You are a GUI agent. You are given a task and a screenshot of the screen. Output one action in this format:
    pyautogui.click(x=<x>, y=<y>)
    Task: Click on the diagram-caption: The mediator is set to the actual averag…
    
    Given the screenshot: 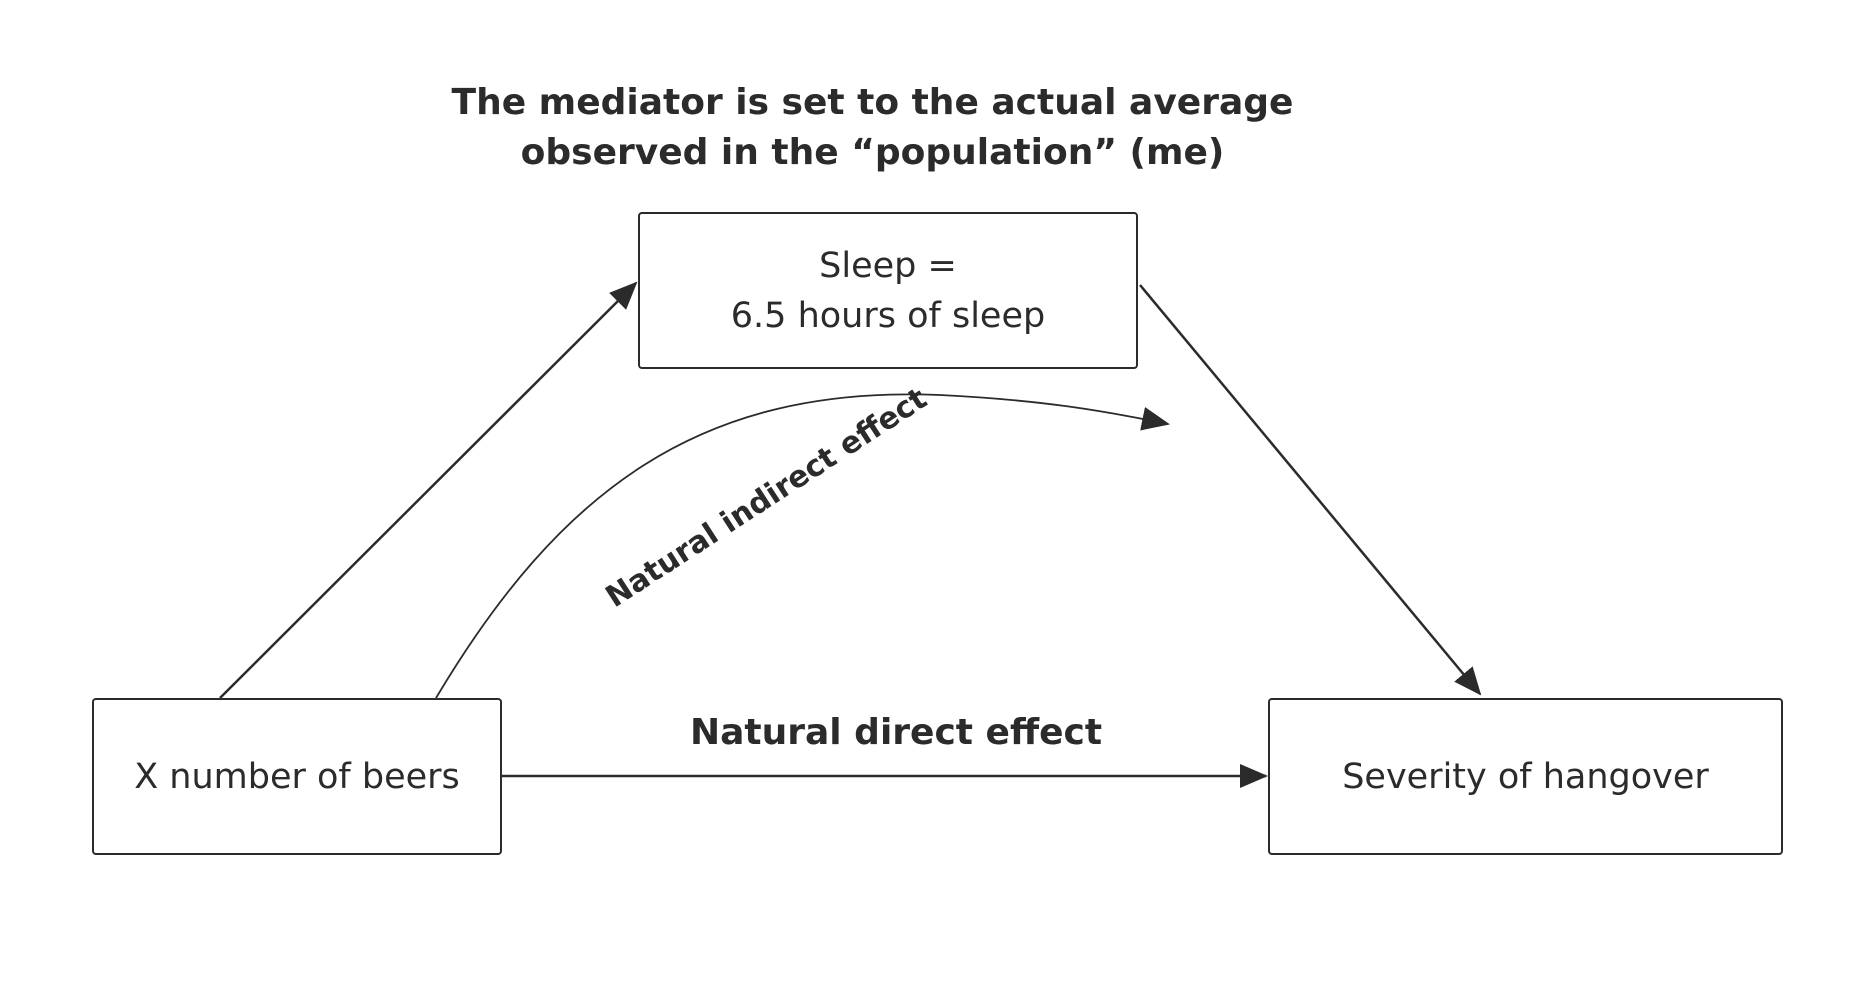 What is the action you would take?
    pyautogui.click(x=872, y=128)
    